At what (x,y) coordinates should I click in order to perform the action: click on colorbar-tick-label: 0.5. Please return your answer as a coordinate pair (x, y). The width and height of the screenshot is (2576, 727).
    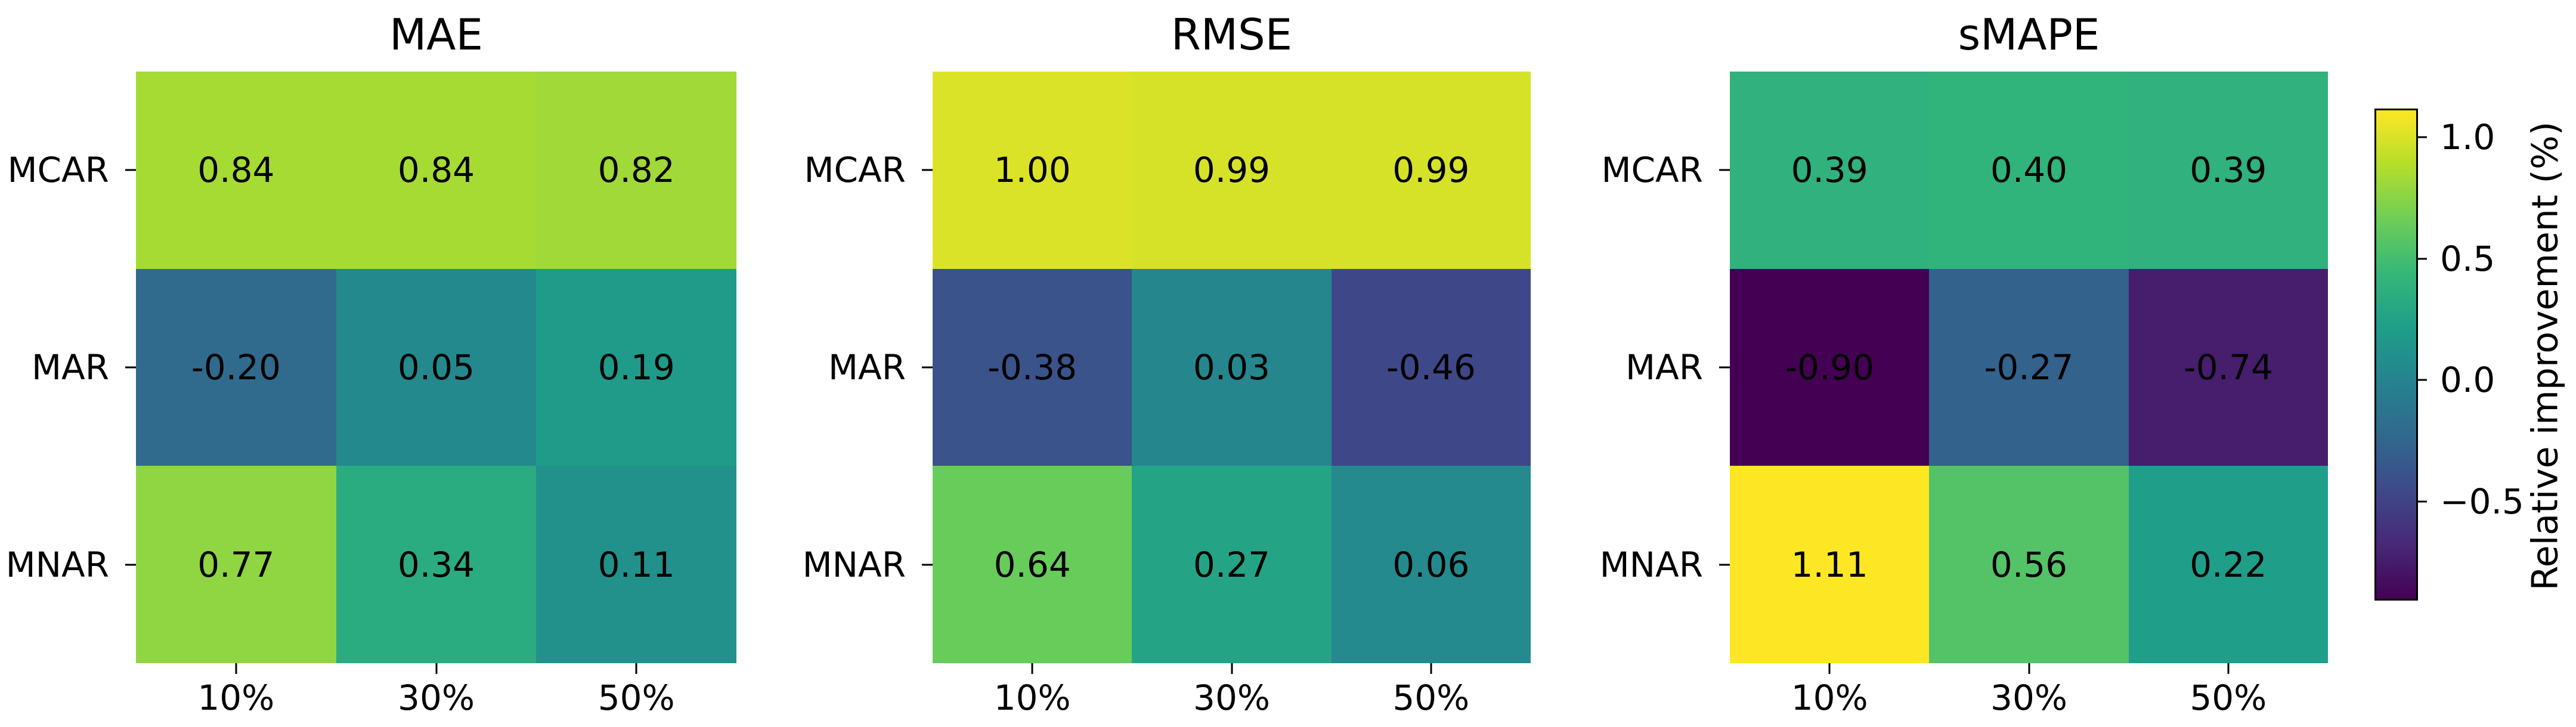
    Looking at the image, I should click on (2468, 258).